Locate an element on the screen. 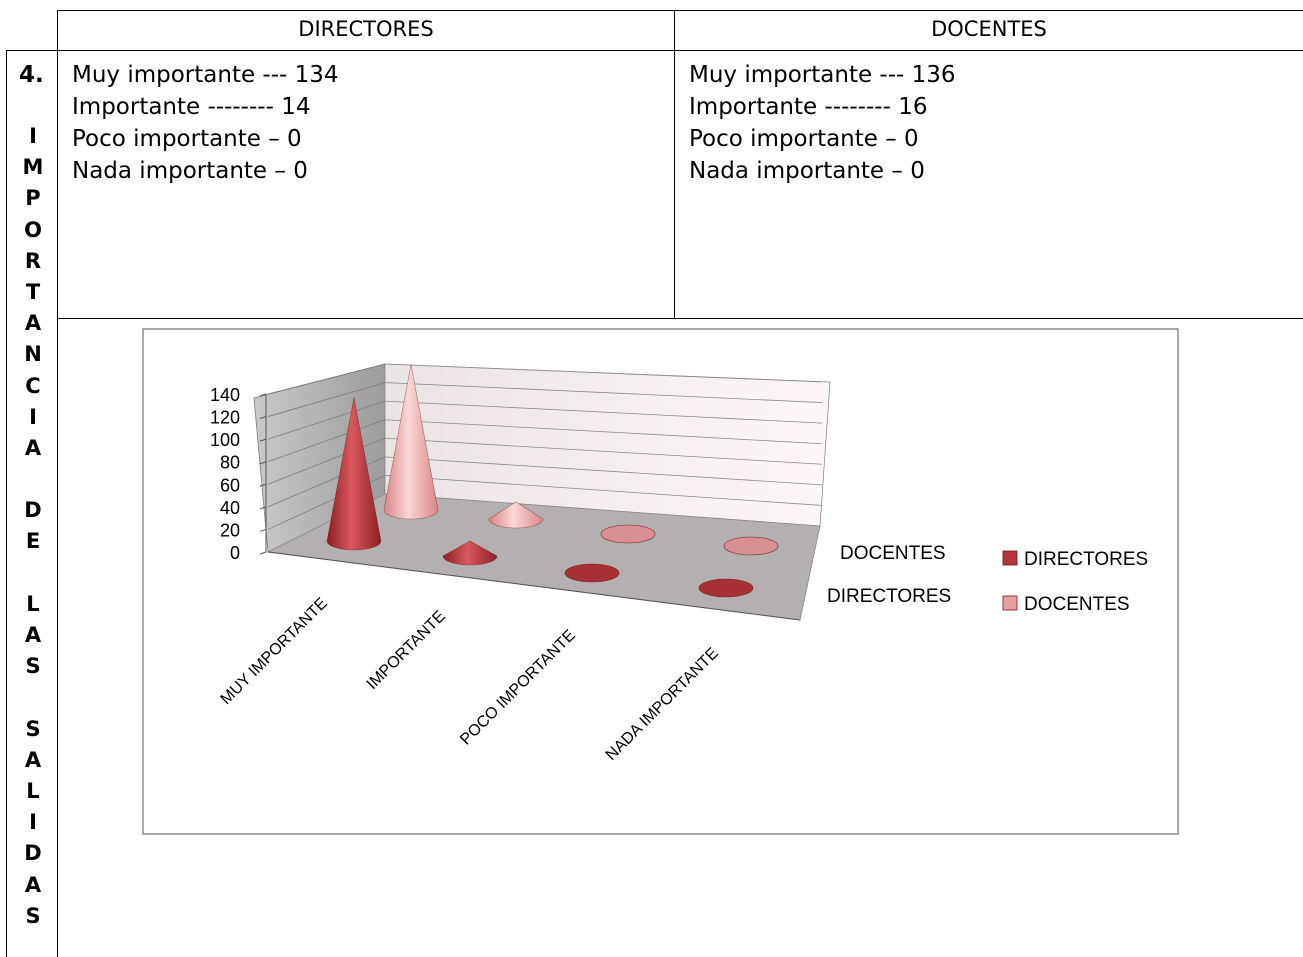  docentes-answer-line: Nada importante – 0 is located at coordinates (807, 171).